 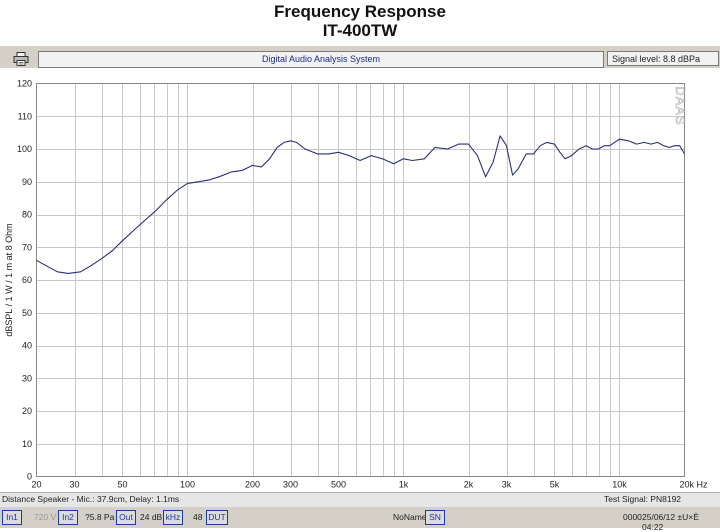 I want to click on input2-button: In2, so click(x=68, y=517).